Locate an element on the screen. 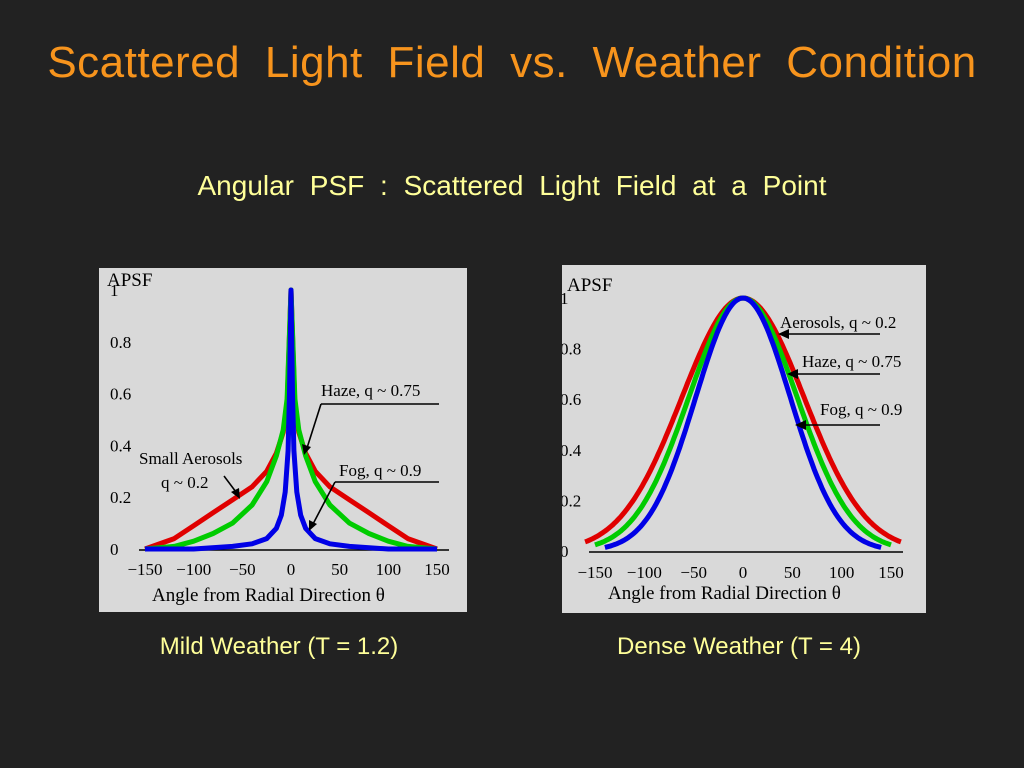 The height and width of the screenshot is (768, 1024). aerosols-arrow is located at coordinates (230, 484).